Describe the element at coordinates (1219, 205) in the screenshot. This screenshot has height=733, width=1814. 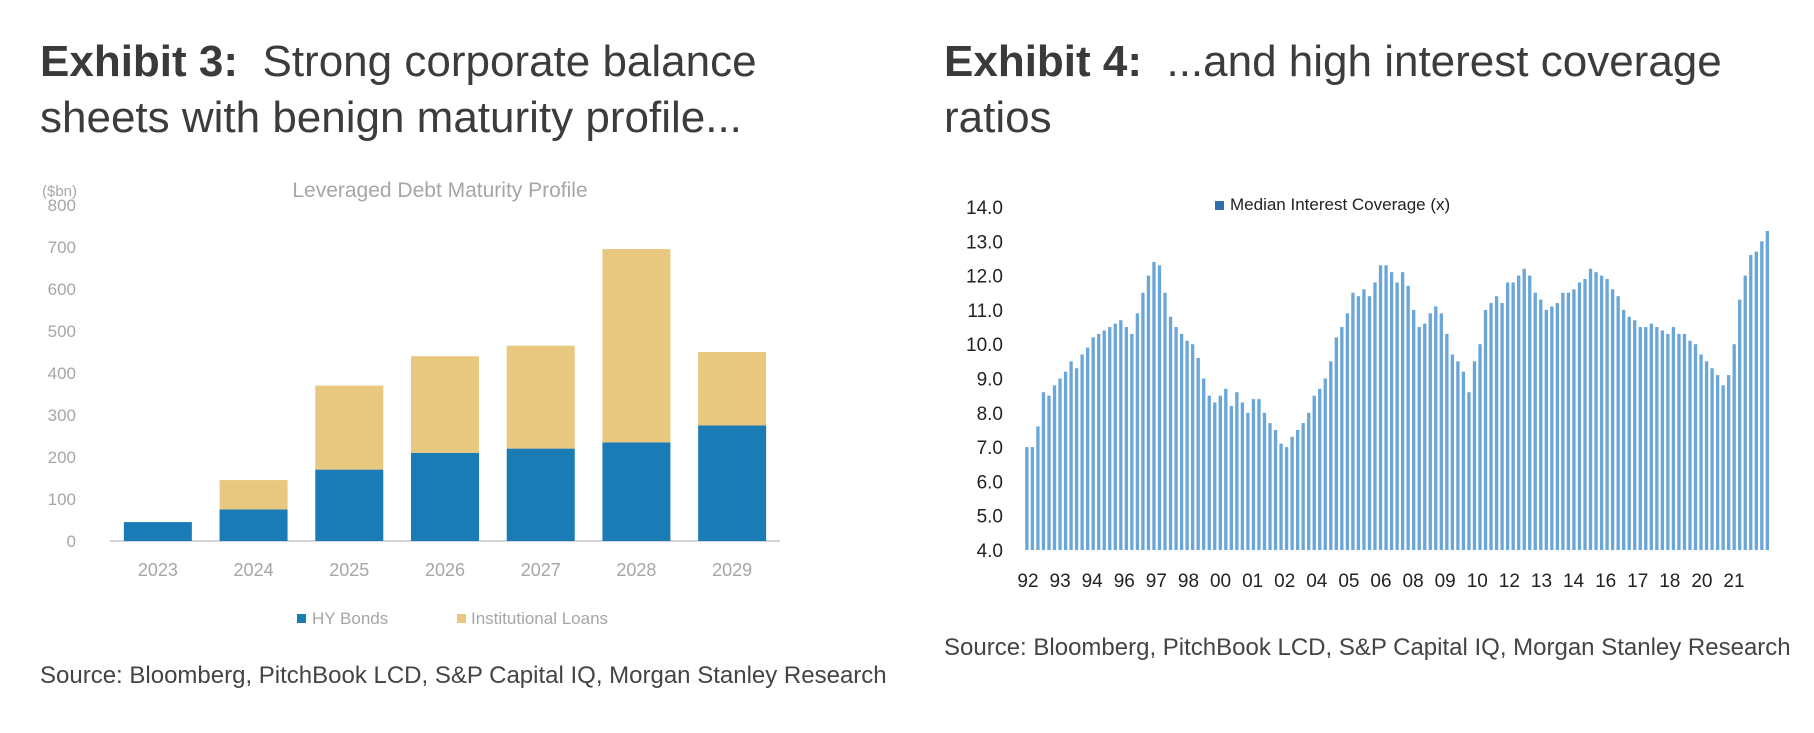
I see `legend-coverage-swatch` at that location.